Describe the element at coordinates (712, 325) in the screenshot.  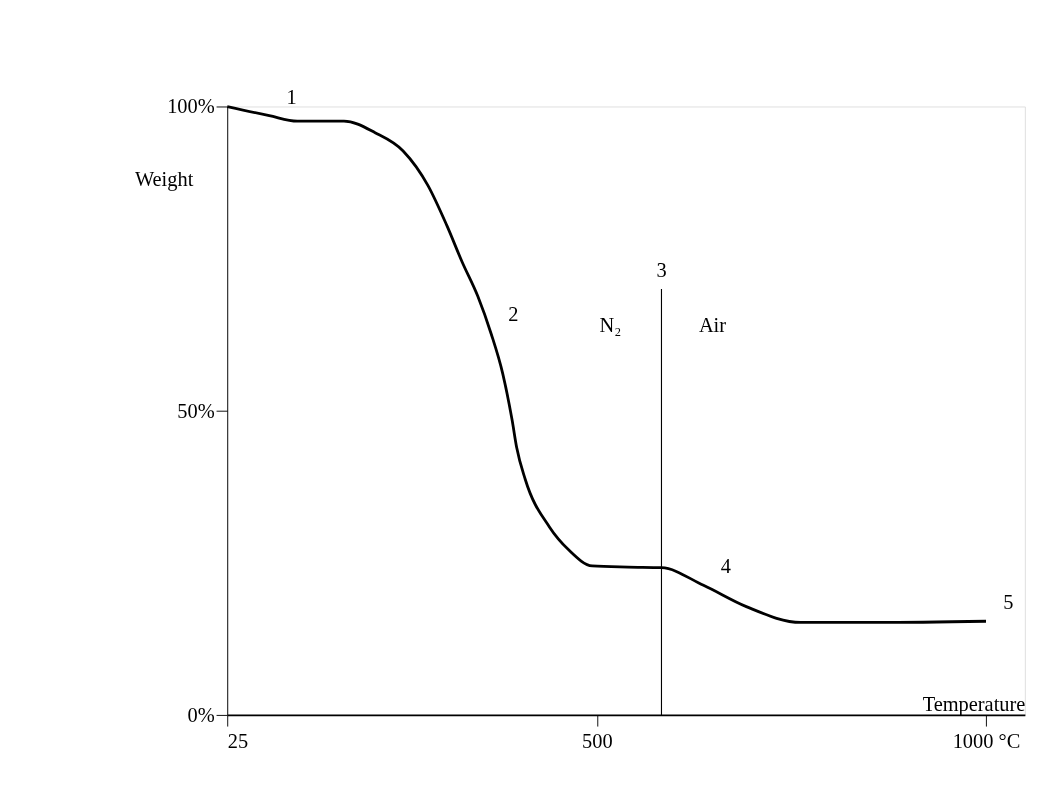
I see `annotation: Air` at that location.